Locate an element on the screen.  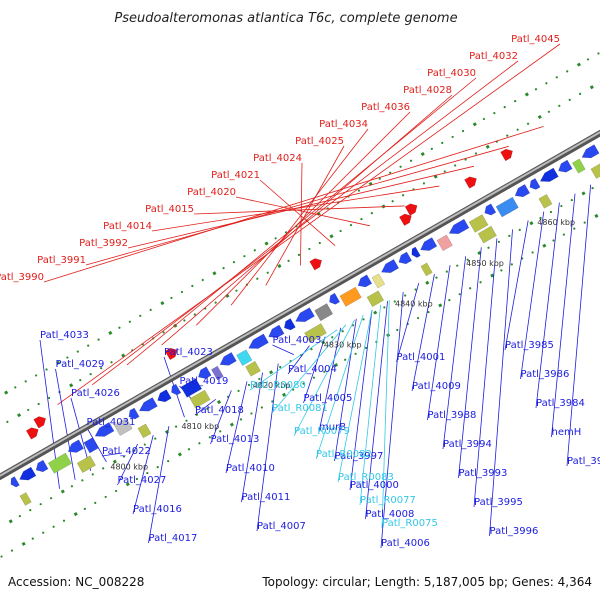
gene-label: Patl_4031 is located at coordinates (111, 422).